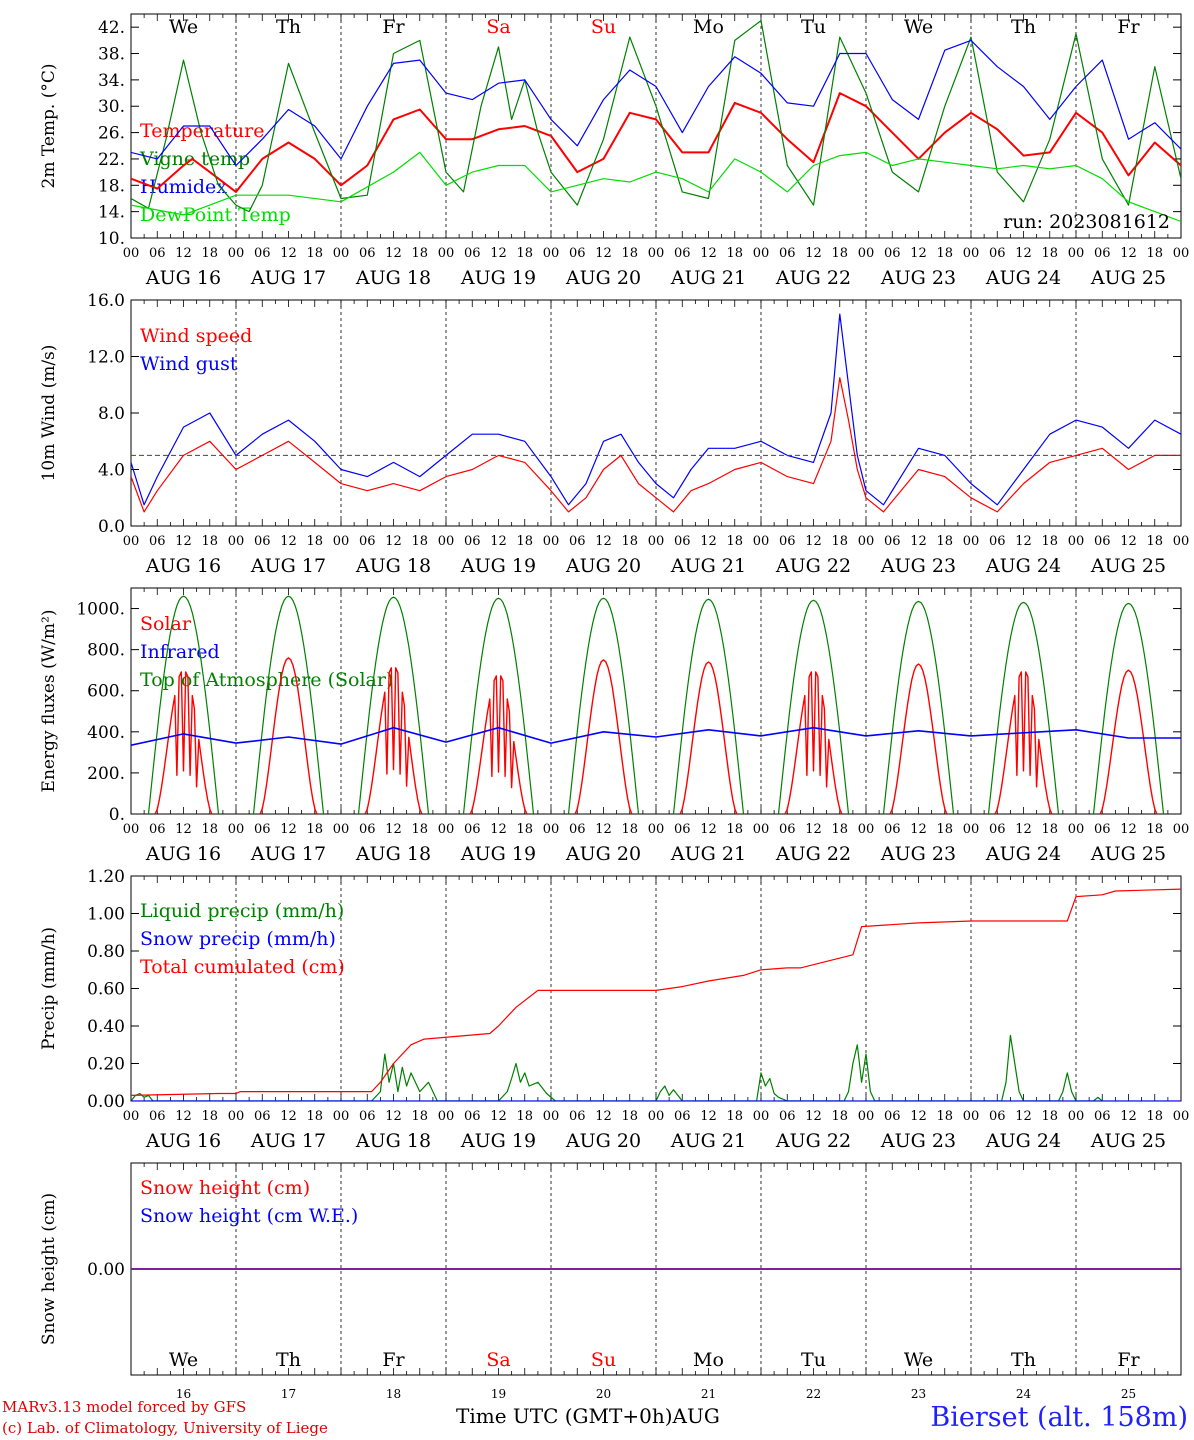 The width and height of the screenshot is (1194, 1440). What do you see at coordinates (498, 1393) in the screenshot?
I see `bottom-day-number: 19` at bounding box center [498, 1393].